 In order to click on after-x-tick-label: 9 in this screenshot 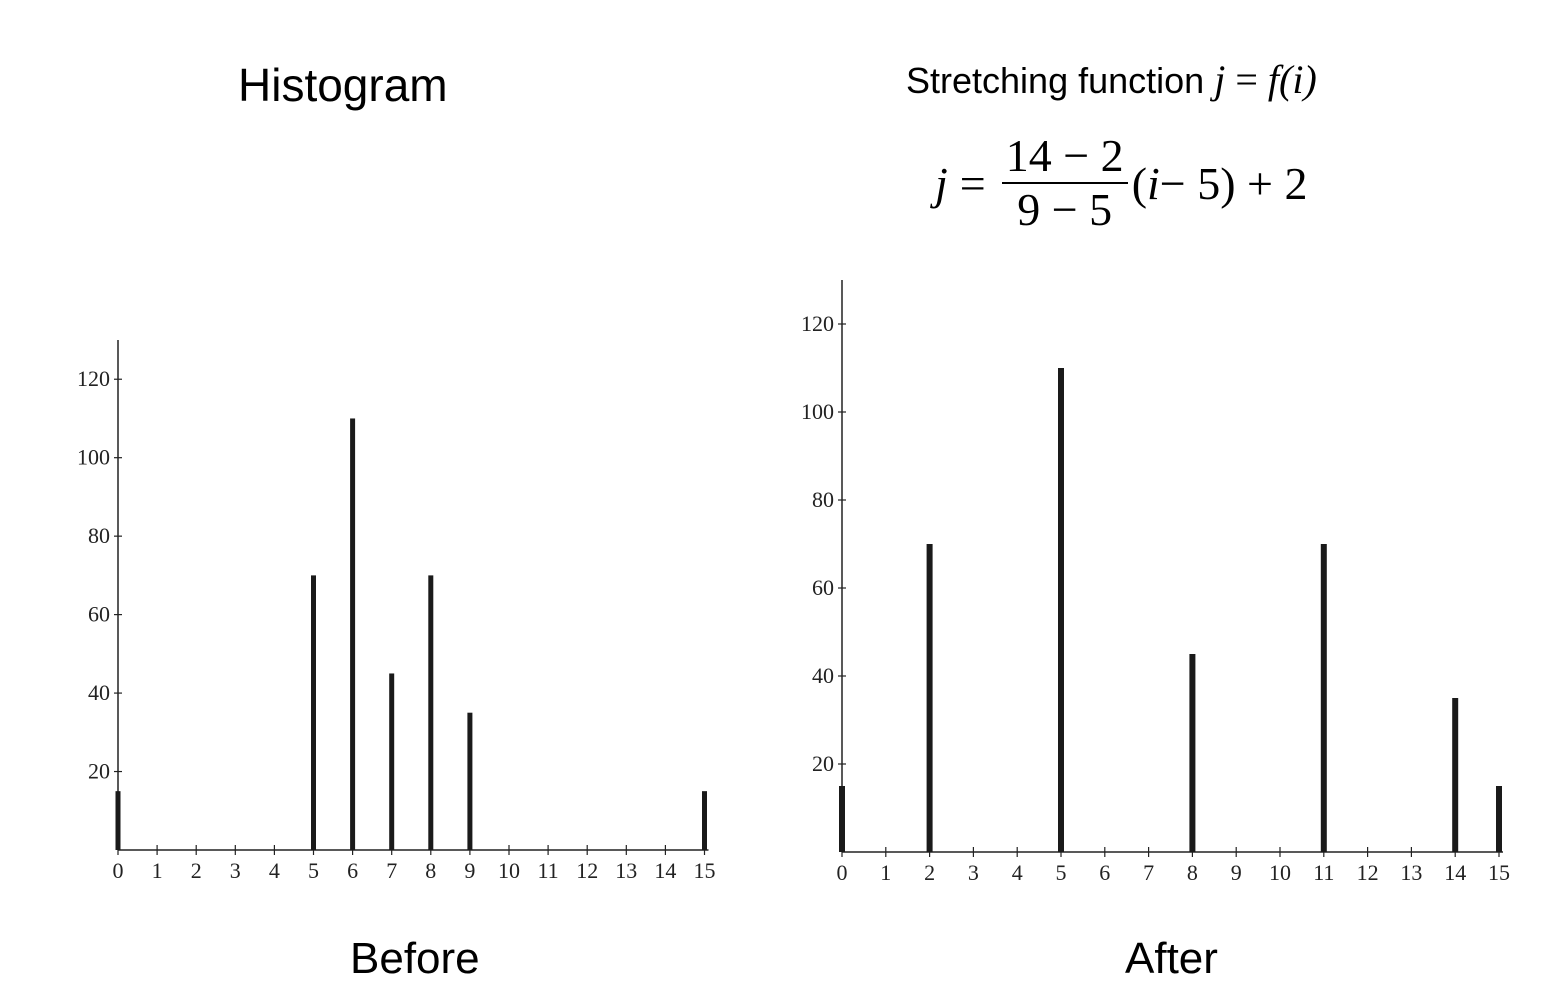, I will do `click(1236, 872)`.